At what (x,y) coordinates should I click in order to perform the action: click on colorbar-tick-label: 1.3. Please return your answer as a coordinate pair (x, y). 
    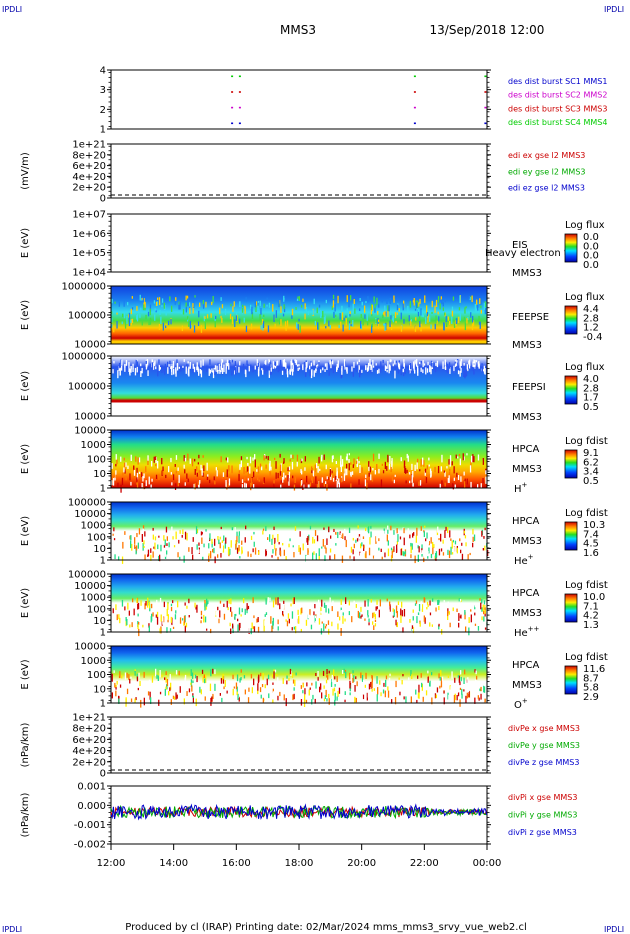
    Looking at the image, I should click on (591, 625).